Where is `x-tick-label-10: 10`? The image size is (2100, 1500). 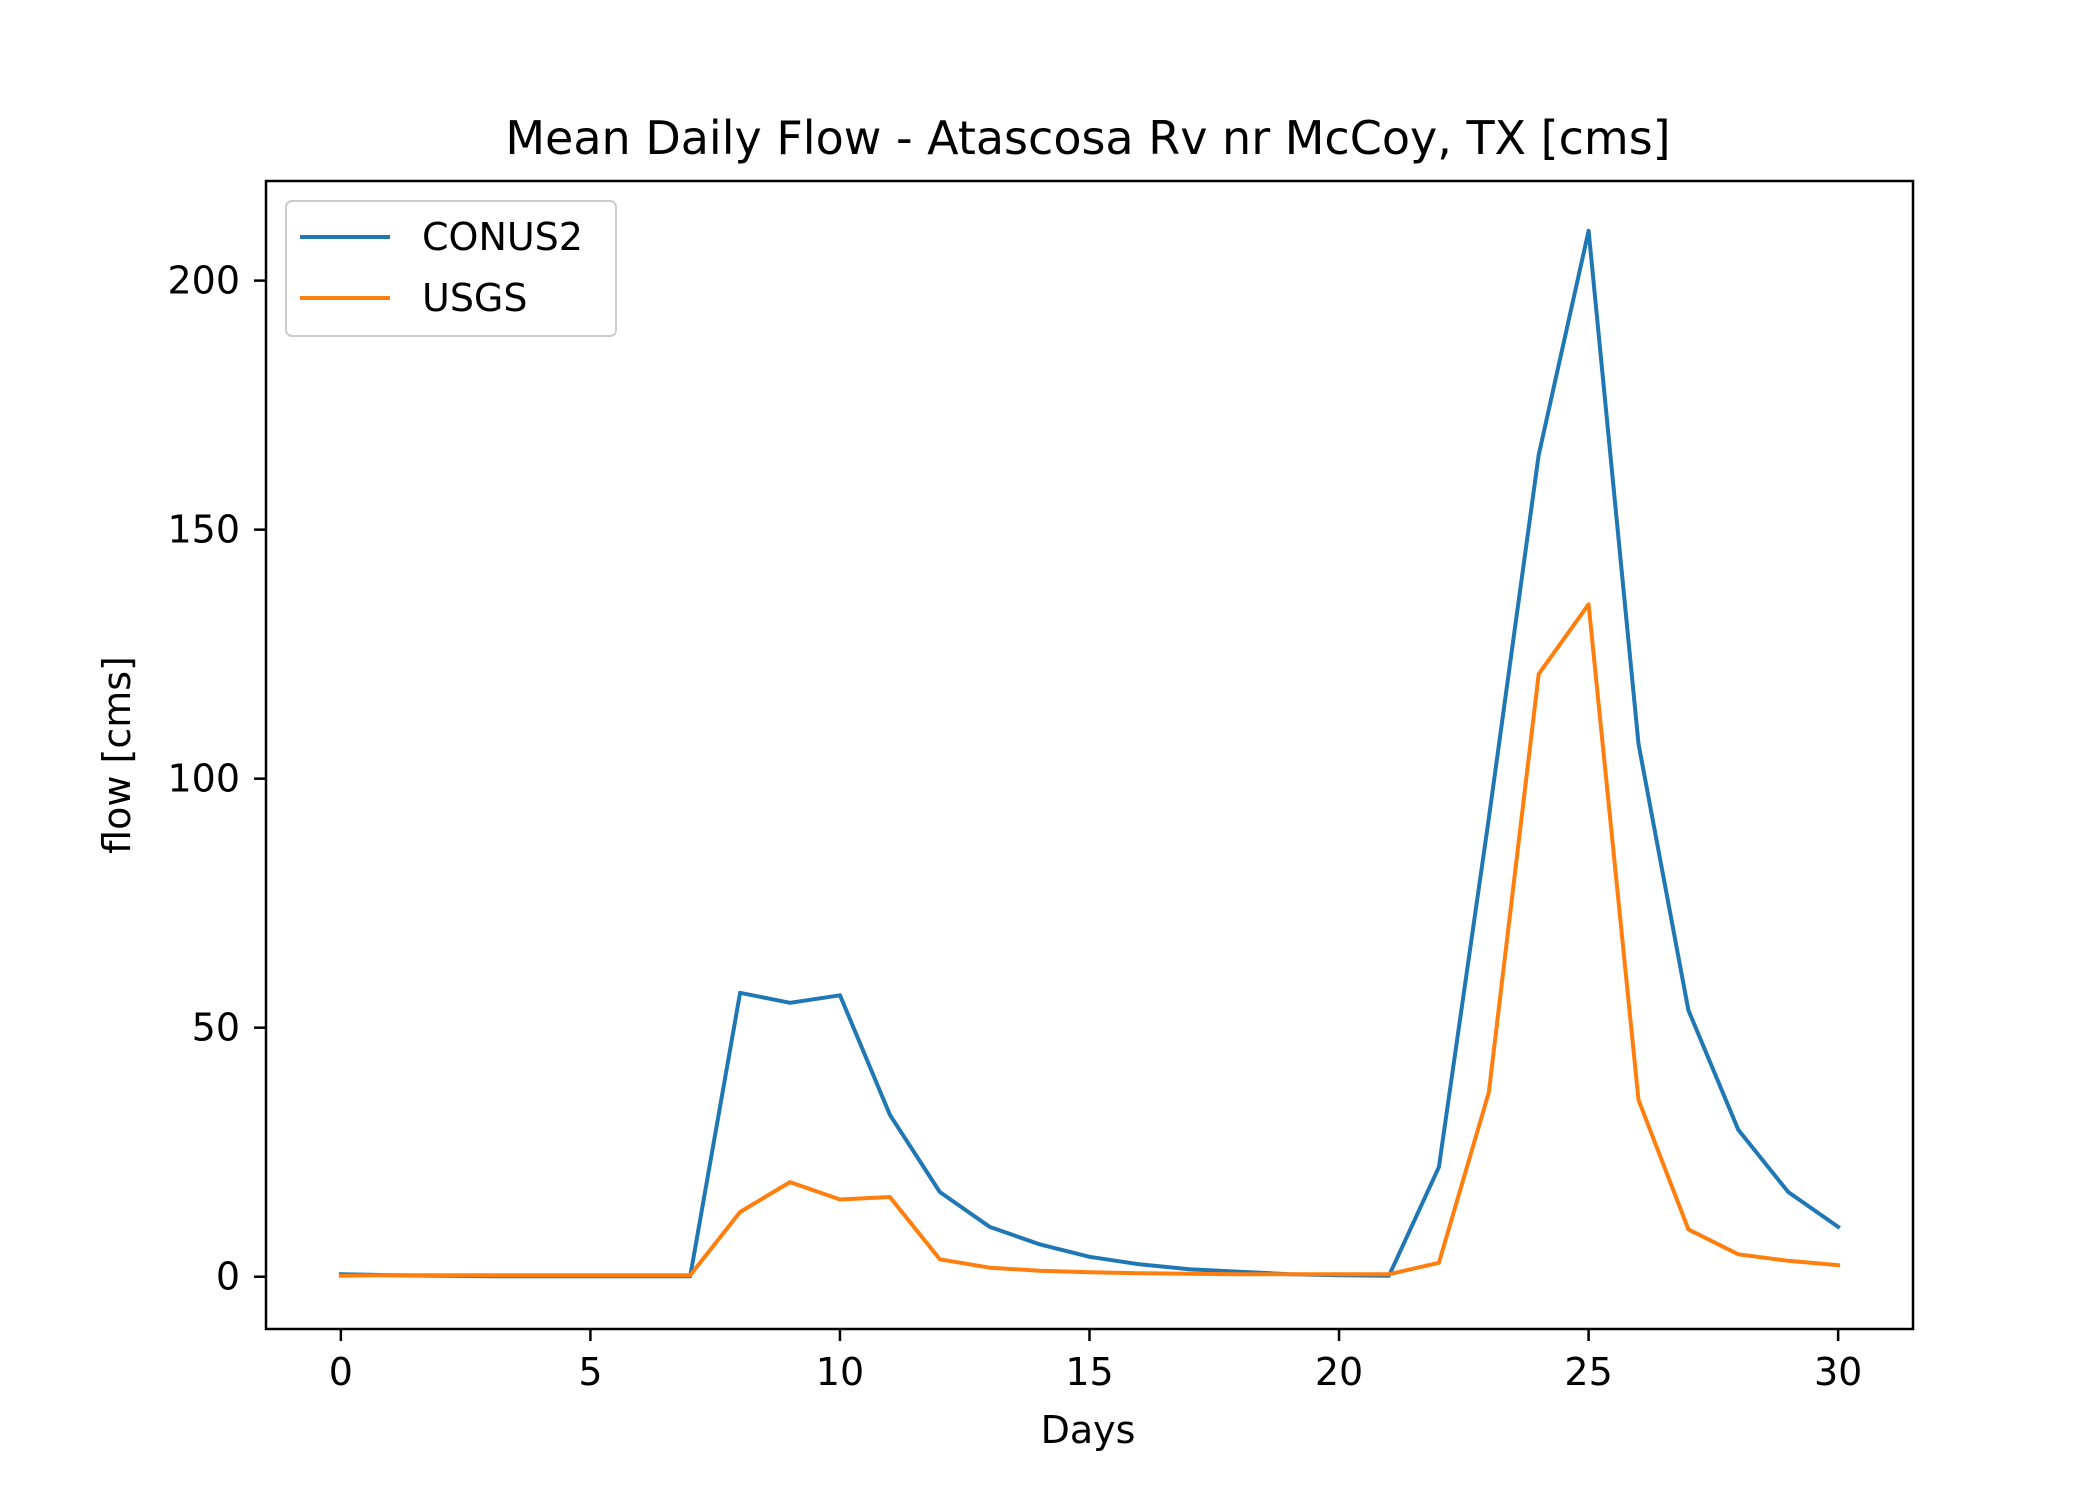 x-tick-label-10: 10 is located at coordinates (840, 1372).